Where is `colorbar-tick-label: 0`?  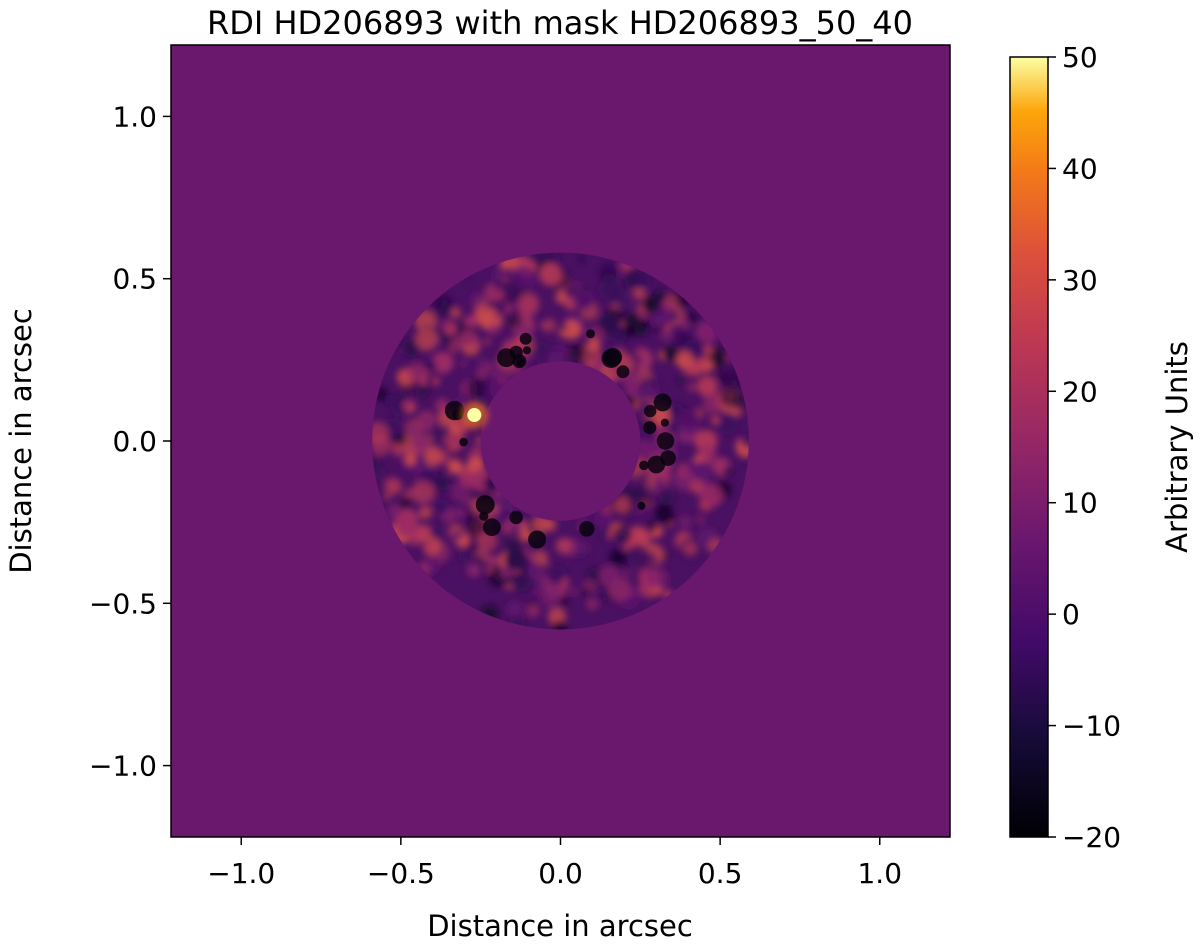 colorbar-tick-label: 0 is located at coordinates (1071, 614).